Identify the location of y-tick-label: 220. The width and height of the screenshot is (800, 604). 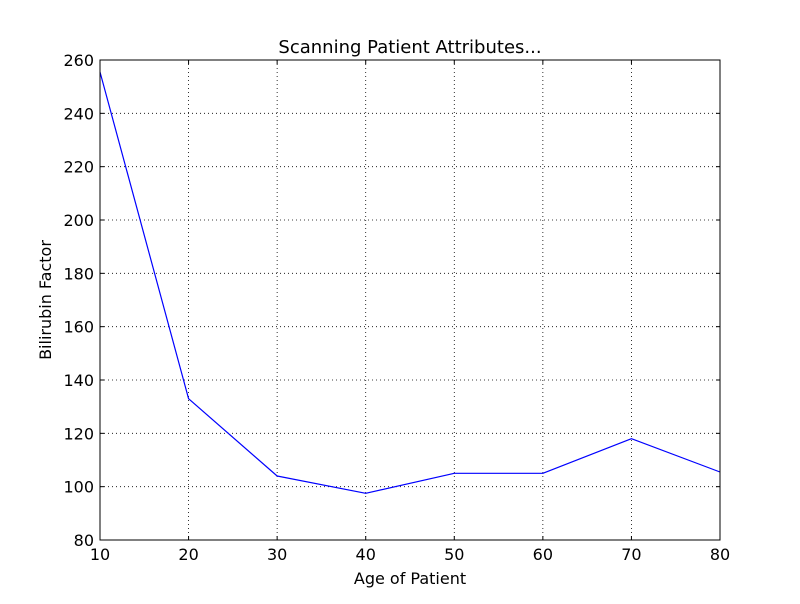
(78, 167).